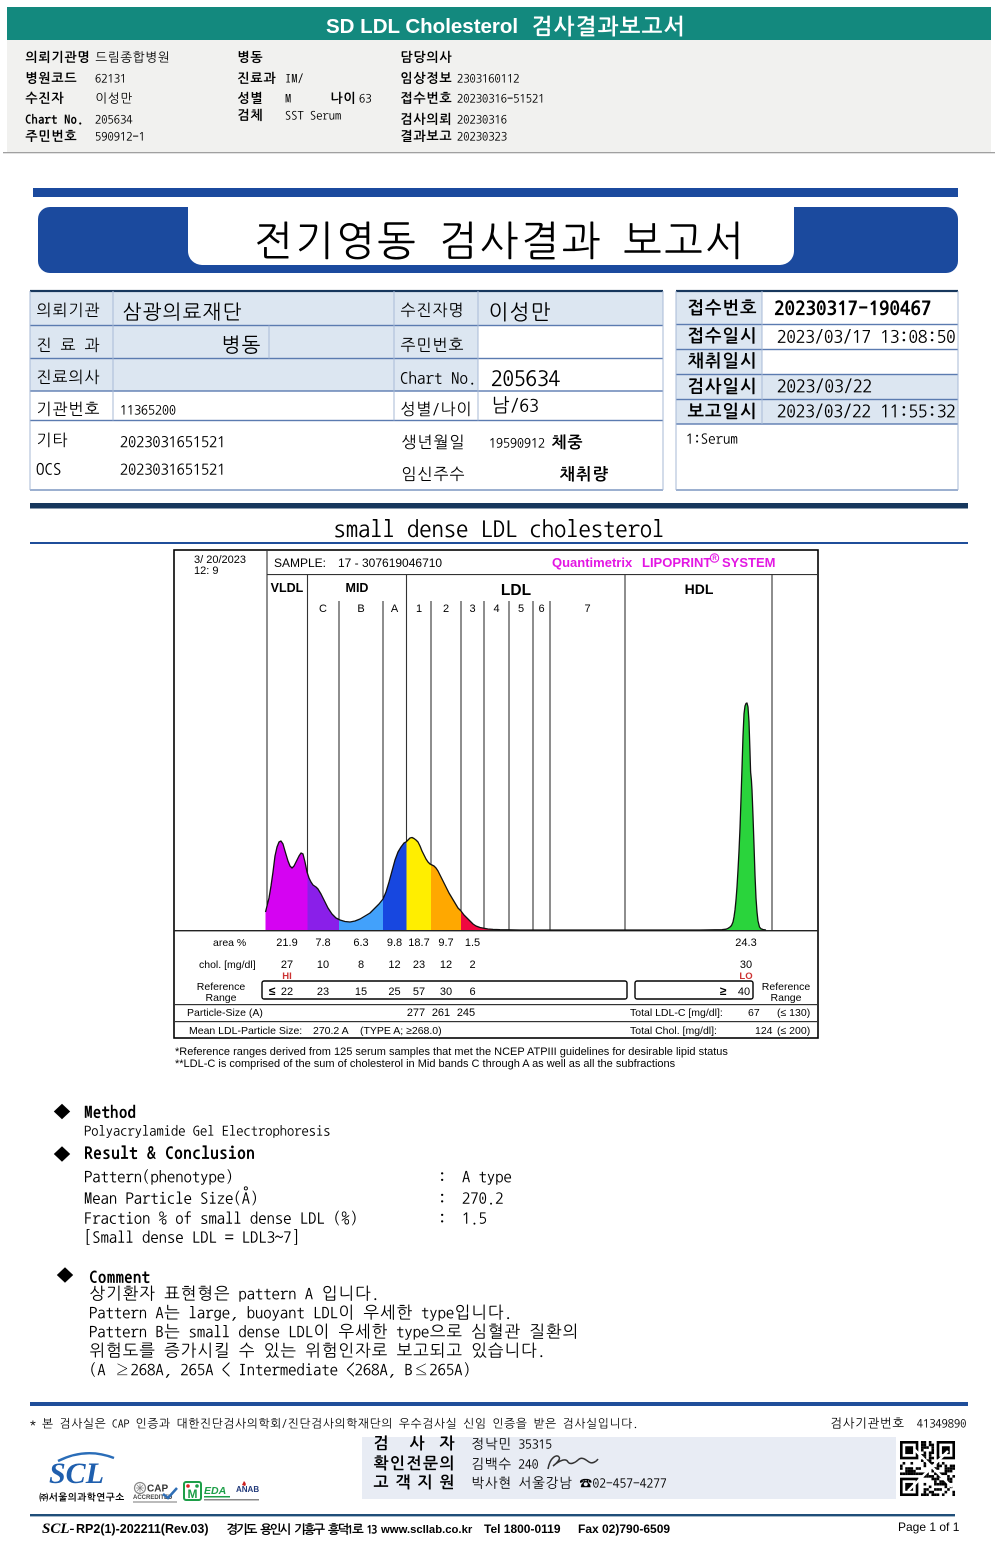 The height and width of the screenshot is (1564, 998). What do you see at coordinates (466, 1013) in the screenshot?
I see `svg-text: 245` at bounding box center [466, 1013].